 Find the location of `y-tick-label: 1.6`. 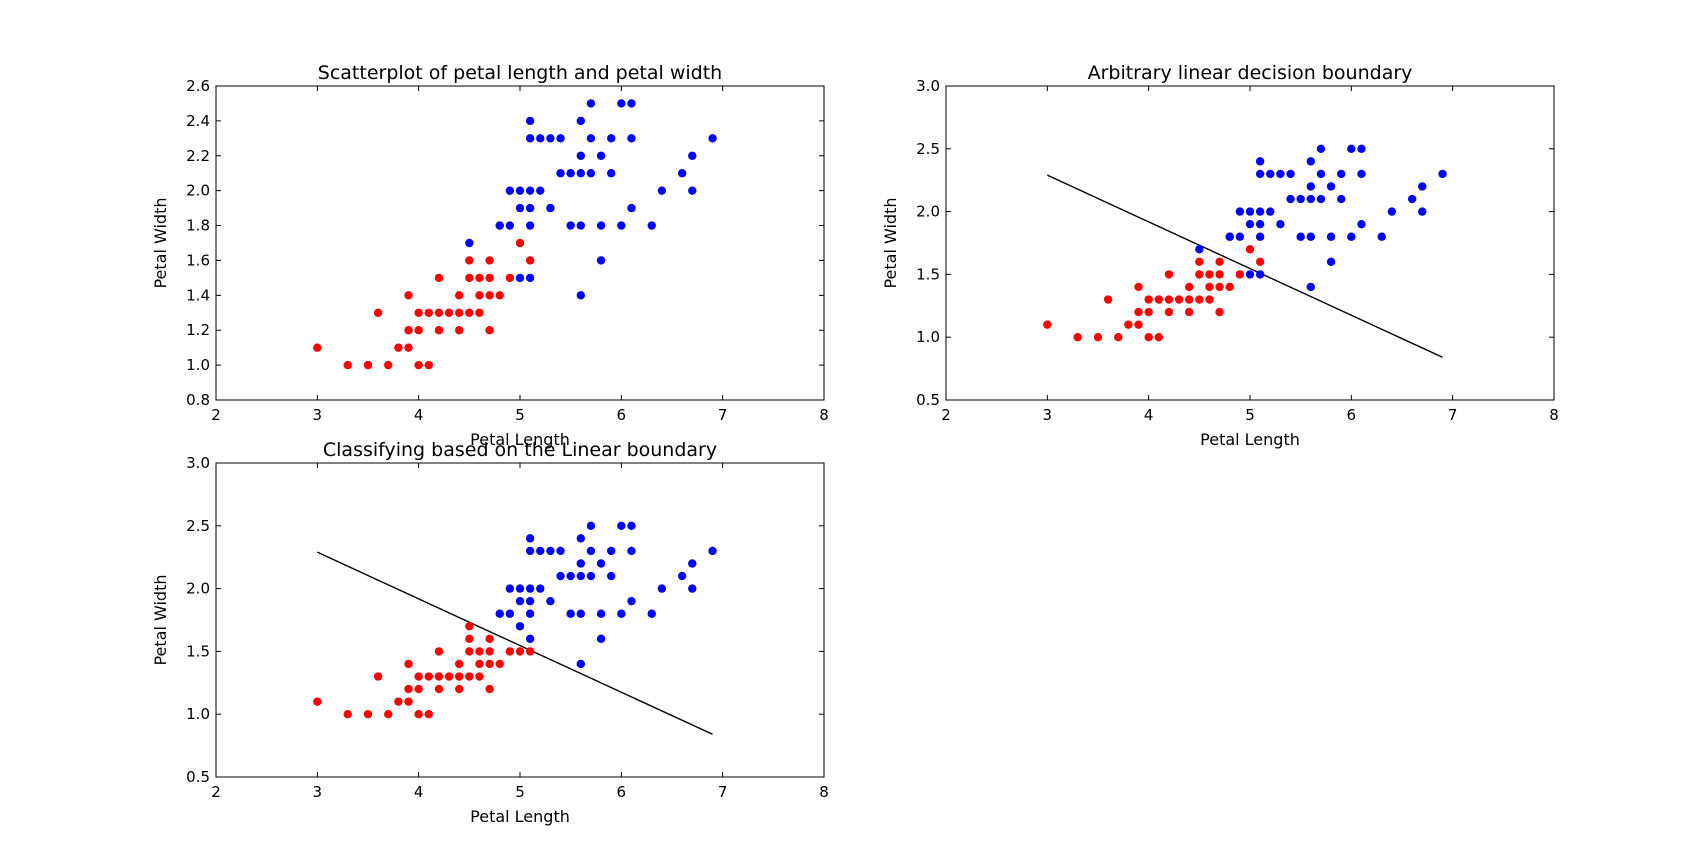

y-tick-label: 1.6 is located at coordinates (198, 260).